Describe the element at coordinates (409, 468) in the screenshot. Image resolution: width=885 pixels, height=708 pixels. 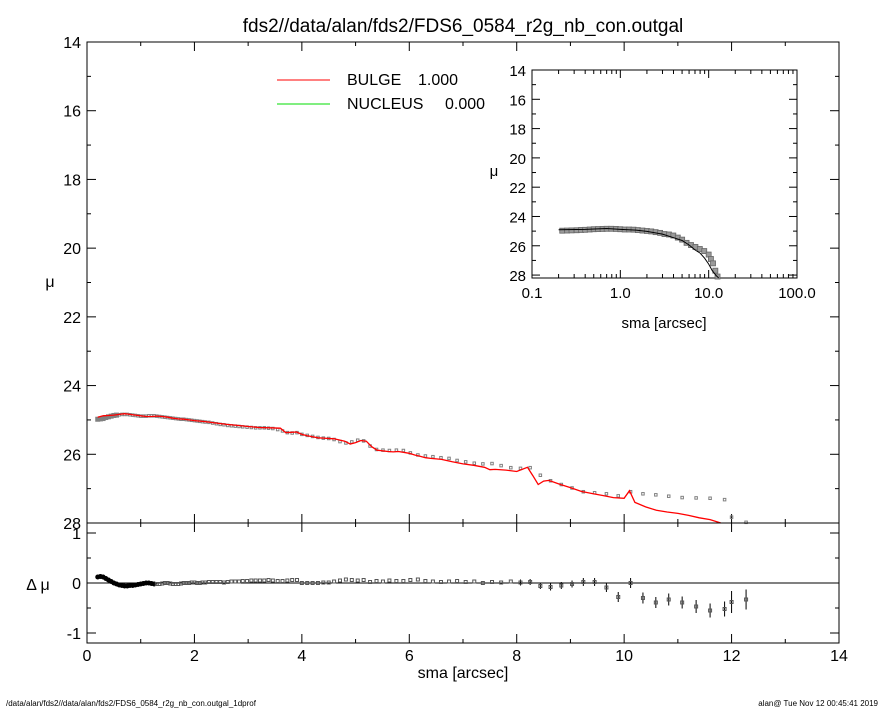
I see `bulge-model-line` at that location.